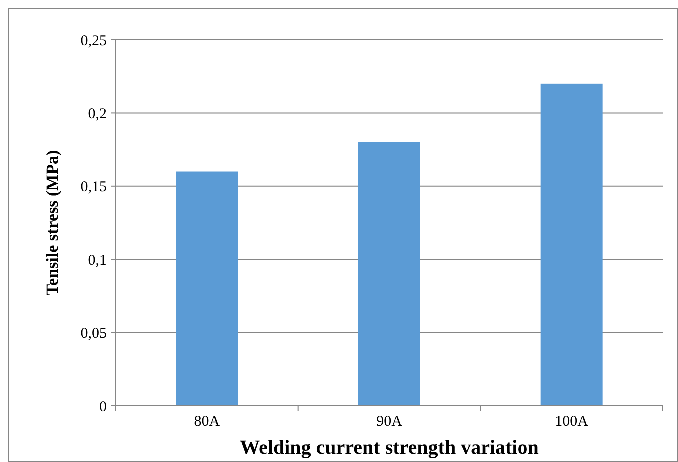 The image size is (678, 462). What do you see at coordinates (97, 260) in the screenshot?
I see `y-tick-label: 0,1` at bounding box center [97, 260].